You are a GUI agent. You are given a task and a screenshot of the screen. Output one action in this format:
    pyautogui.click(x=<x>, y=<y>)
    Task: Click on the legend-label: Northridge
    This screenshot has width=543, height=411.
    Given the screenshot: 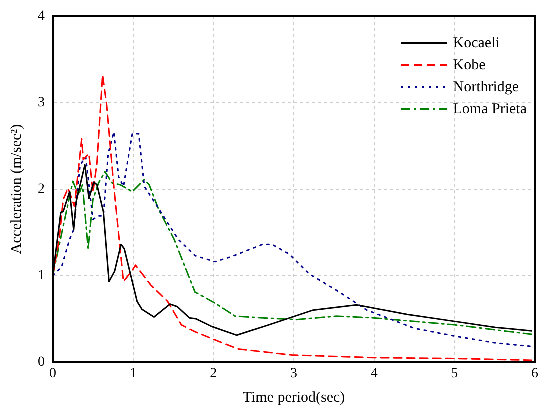 What is the action you would take?
    pyautogui.click(x=486, y=87)
    